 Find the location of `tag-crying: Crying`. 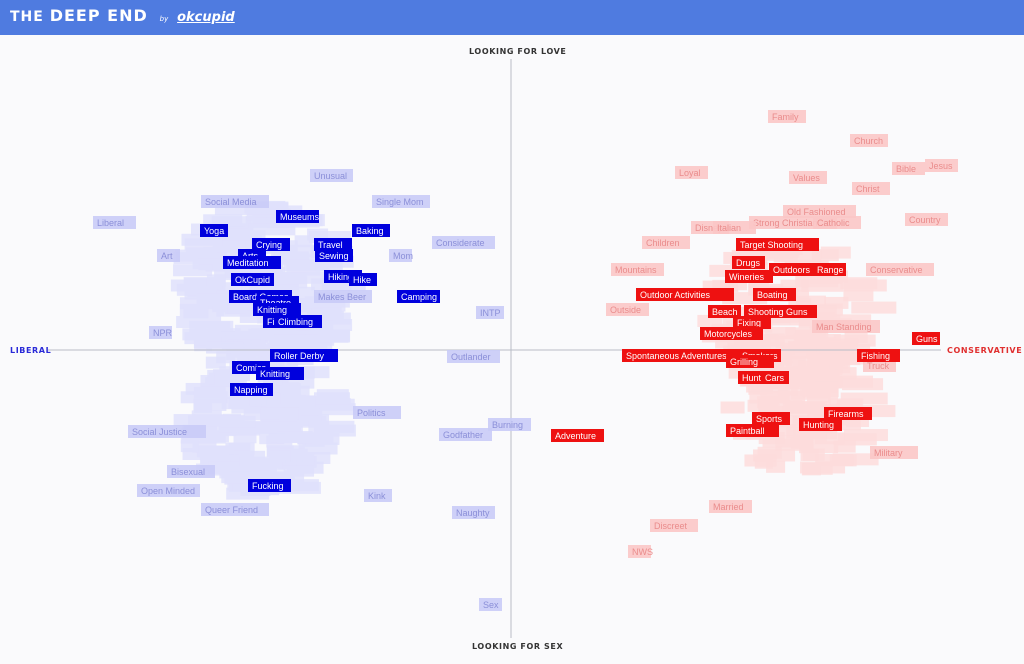

tag-crying: Crying is located at coordinates (271, 244).